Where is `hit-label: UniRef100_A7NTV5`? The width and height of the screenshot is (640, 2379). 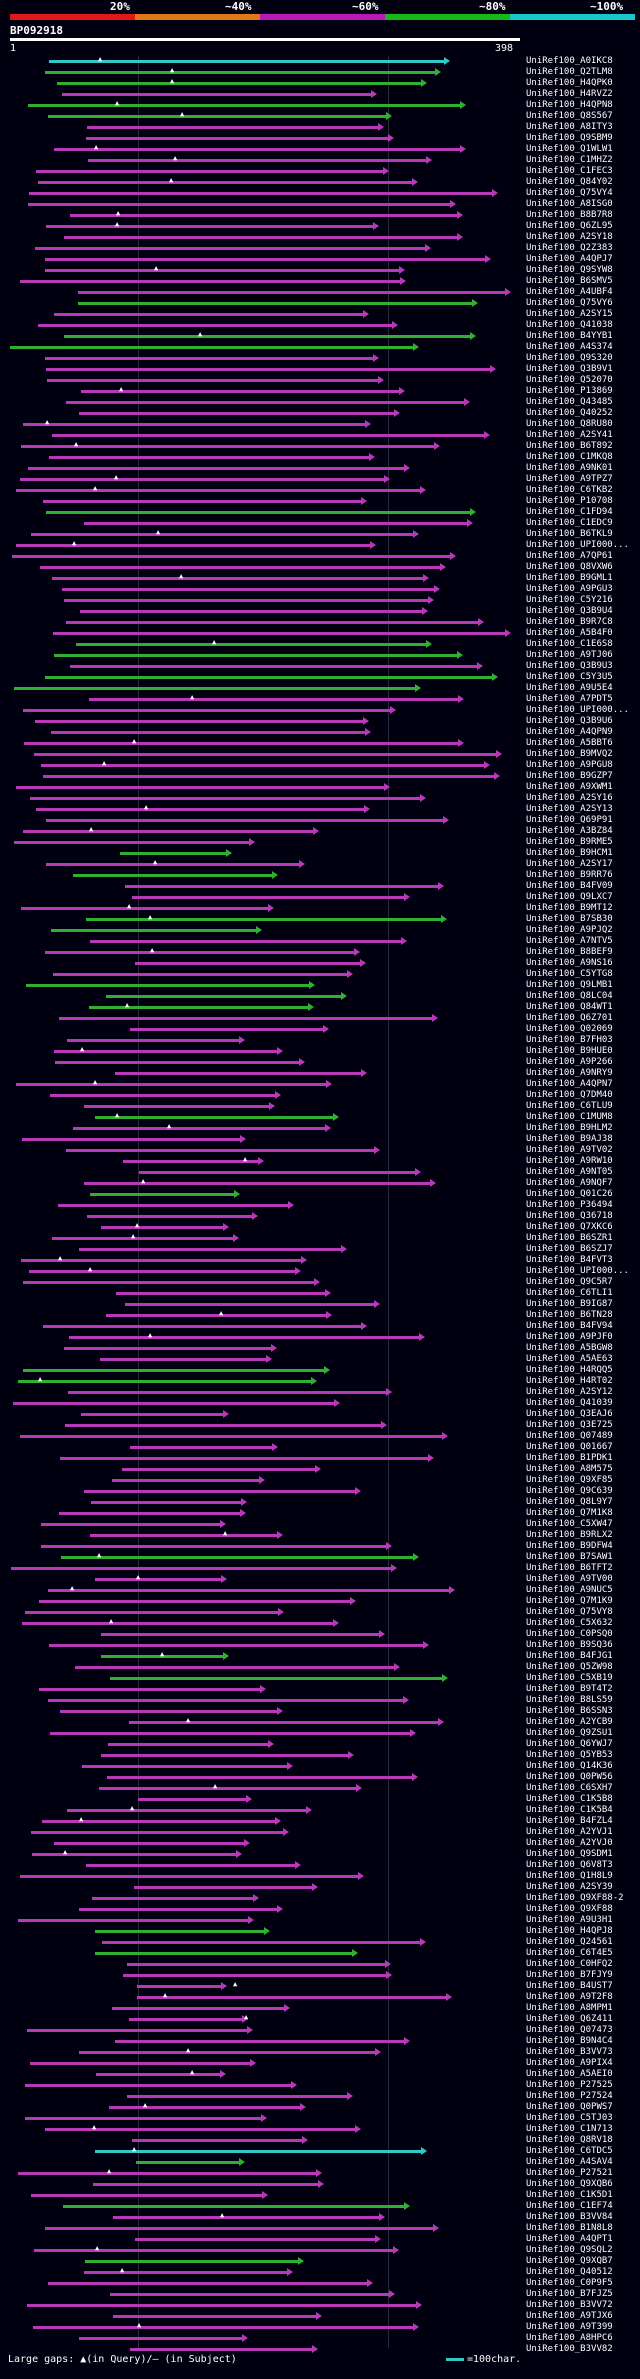
hit-label: UniRef100_A7NTV5 is located at coordinates (569, 941).